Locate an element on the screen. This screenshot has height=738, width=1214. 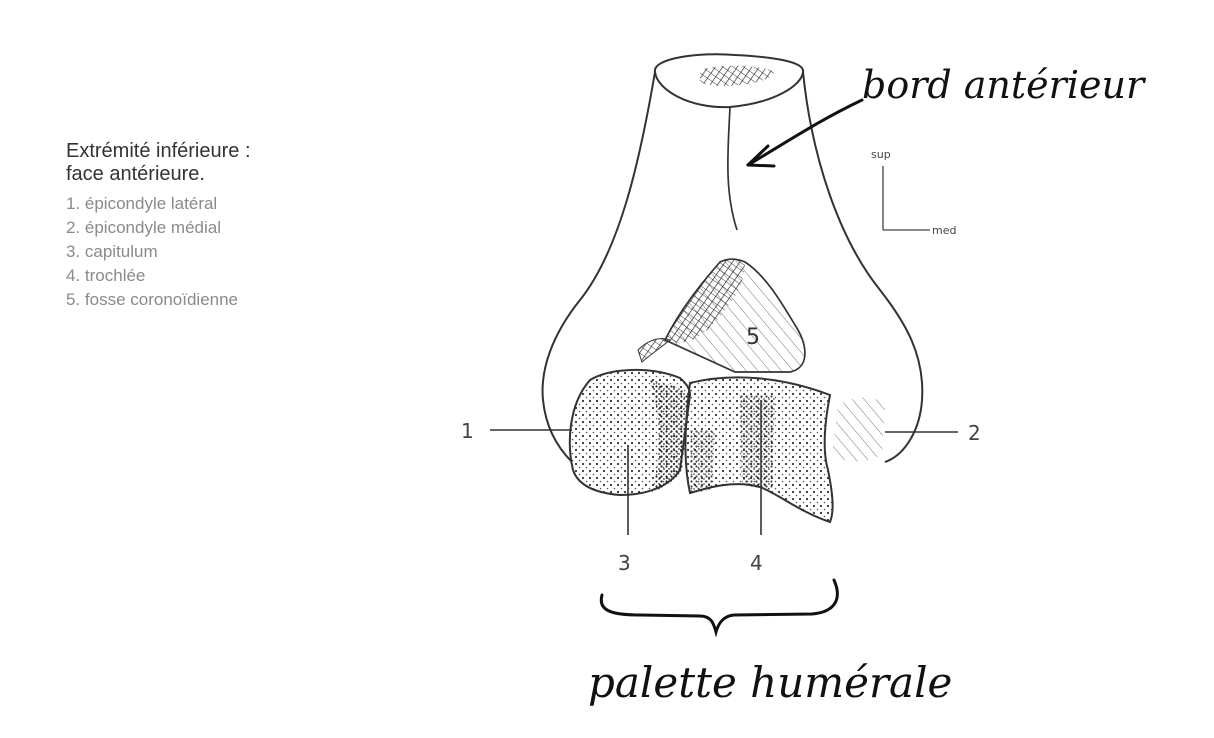
orientation-sup: sup is located at coordinates (881, 154).